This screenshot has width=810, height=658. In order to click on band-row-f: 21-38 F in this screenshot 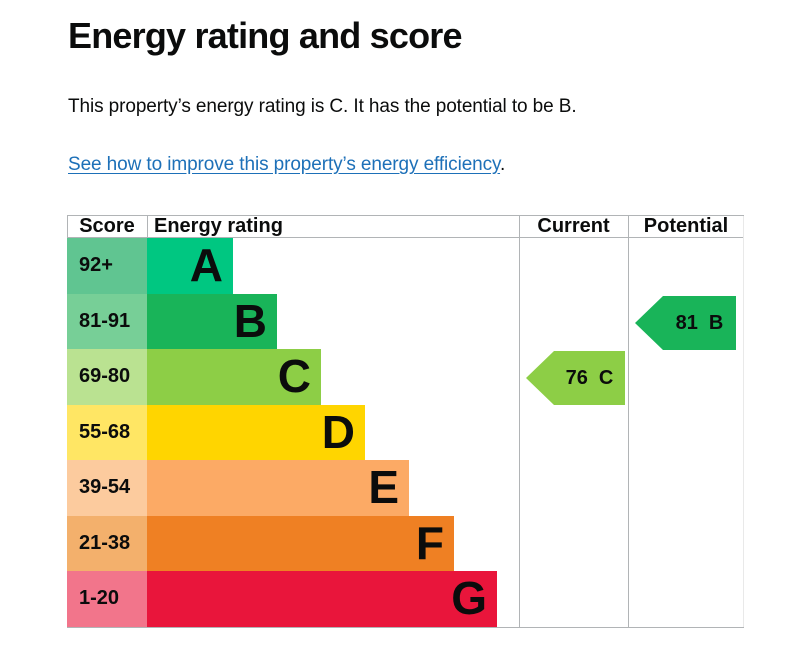, I will do `click(405, 543)`.